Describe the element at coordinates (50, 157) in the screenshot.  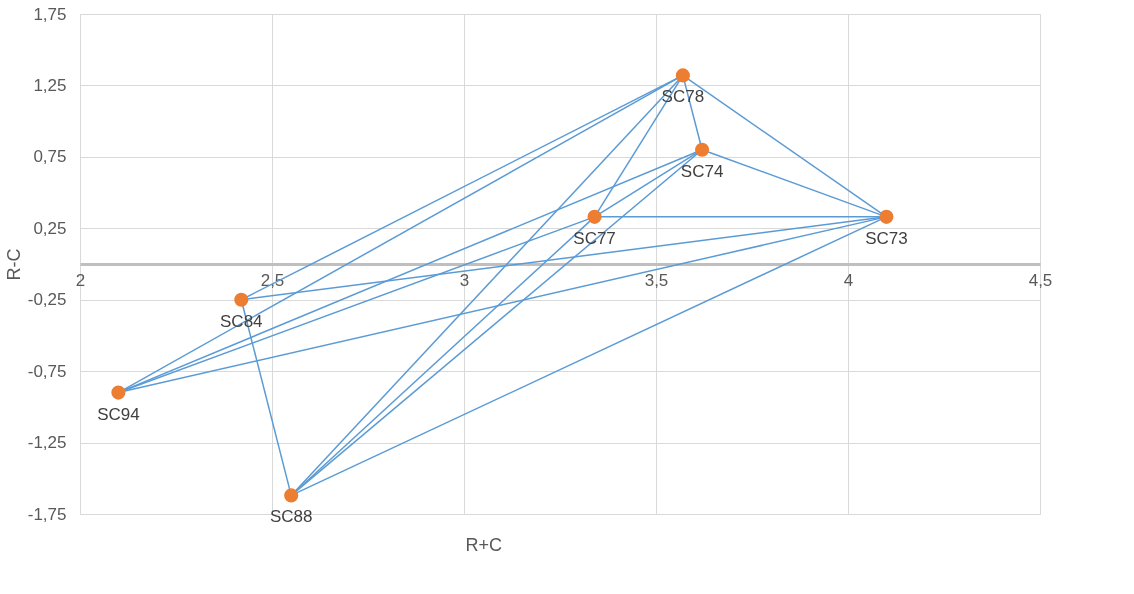
I see `y-tick-label: 0,75` at that location.